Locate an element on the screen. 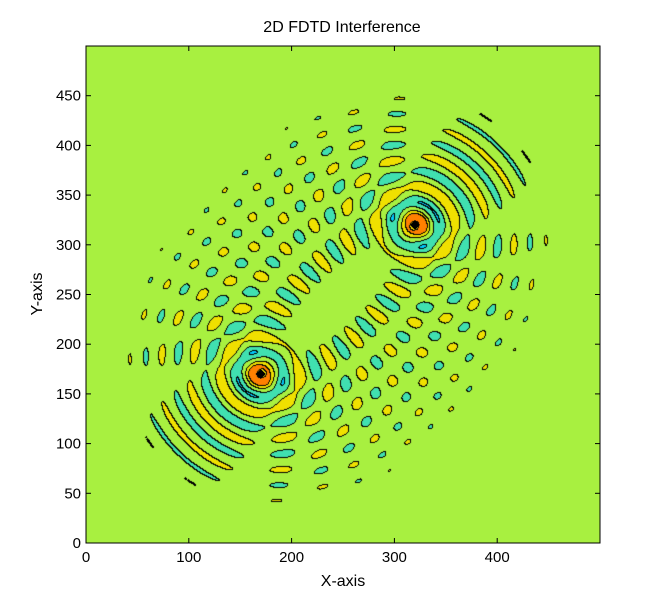  y-tick-label: 400 is located at coordinates (68, 145).